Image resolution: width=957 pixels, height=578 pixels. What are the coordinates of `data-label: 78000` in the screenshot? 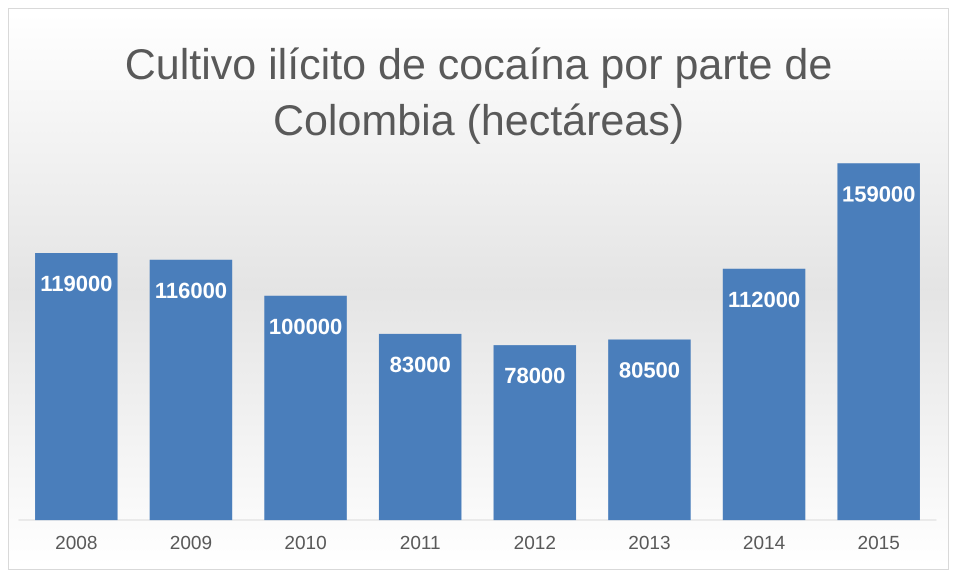 It's located at (535, 375).